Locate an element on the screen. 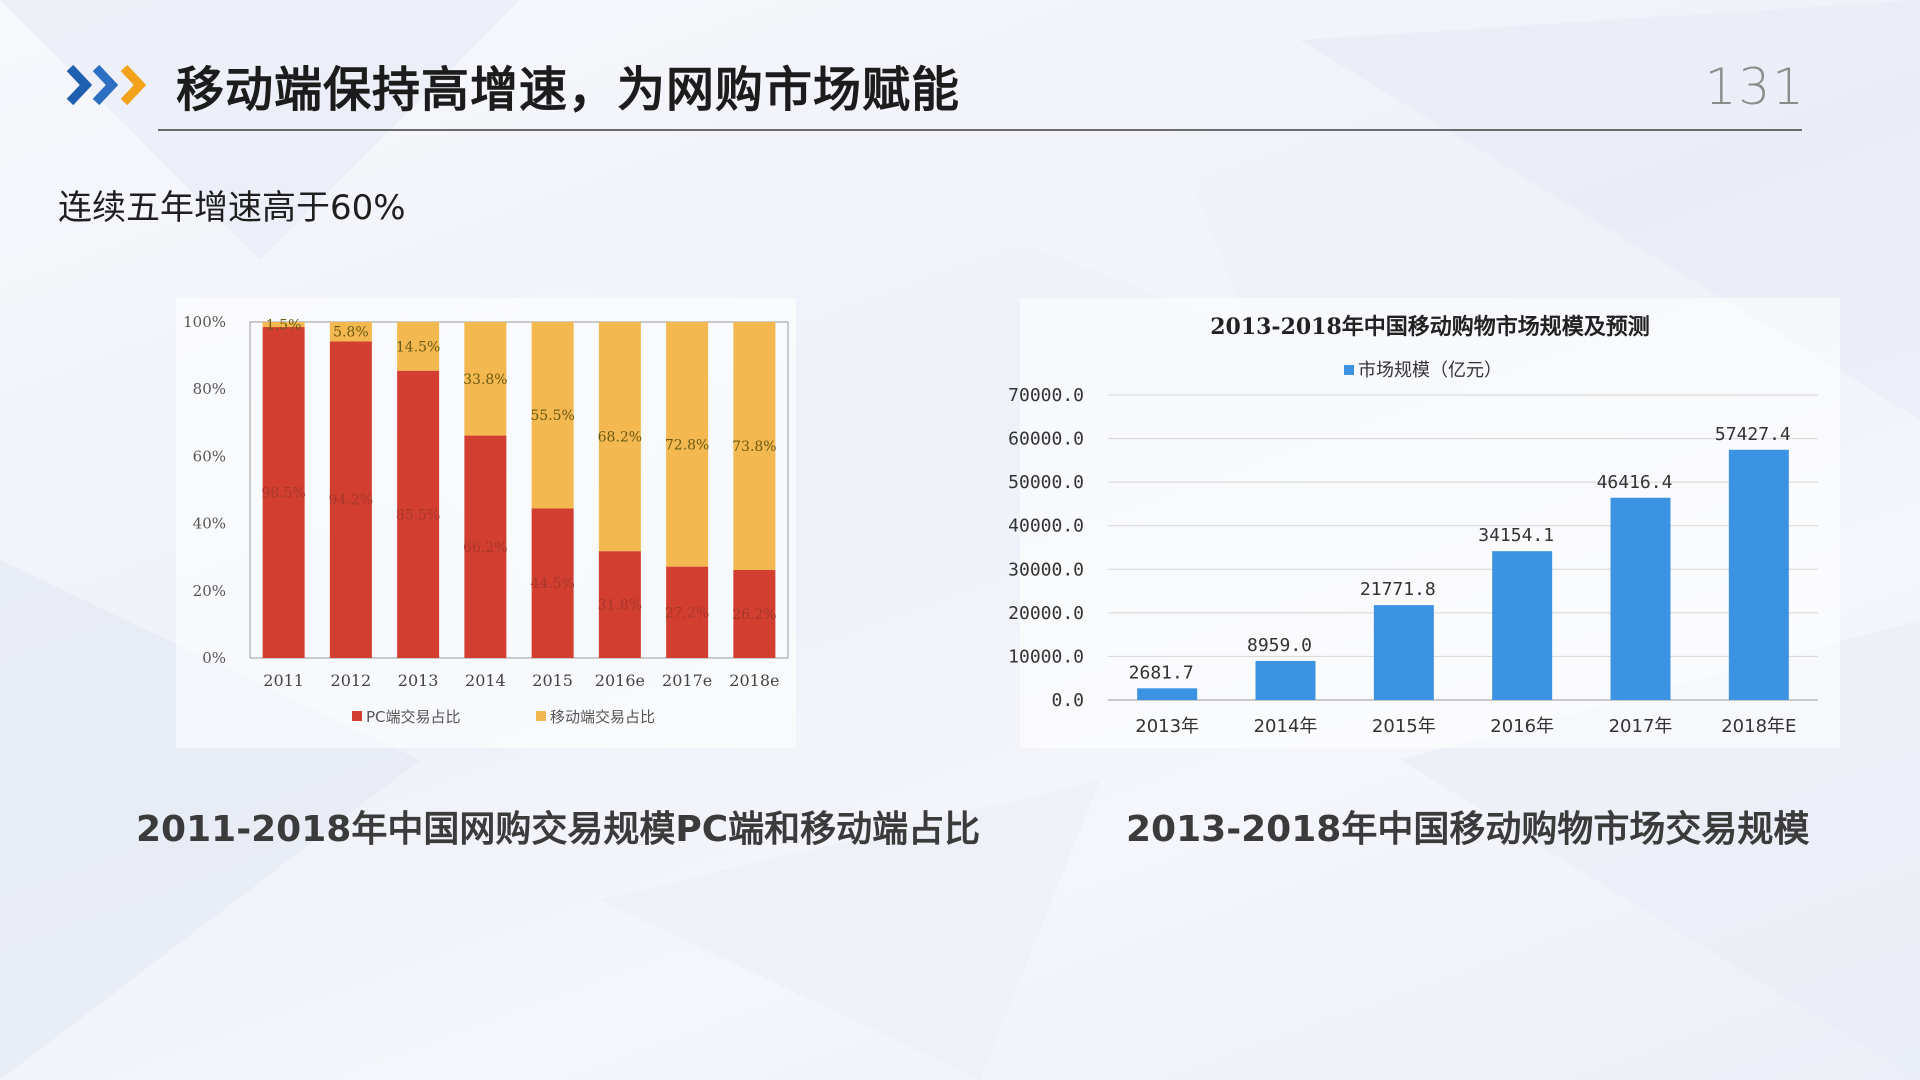 This screenshot has height=1080, width=1920. mobile-share-label: 72.8% is located at coordinates (687, 445).